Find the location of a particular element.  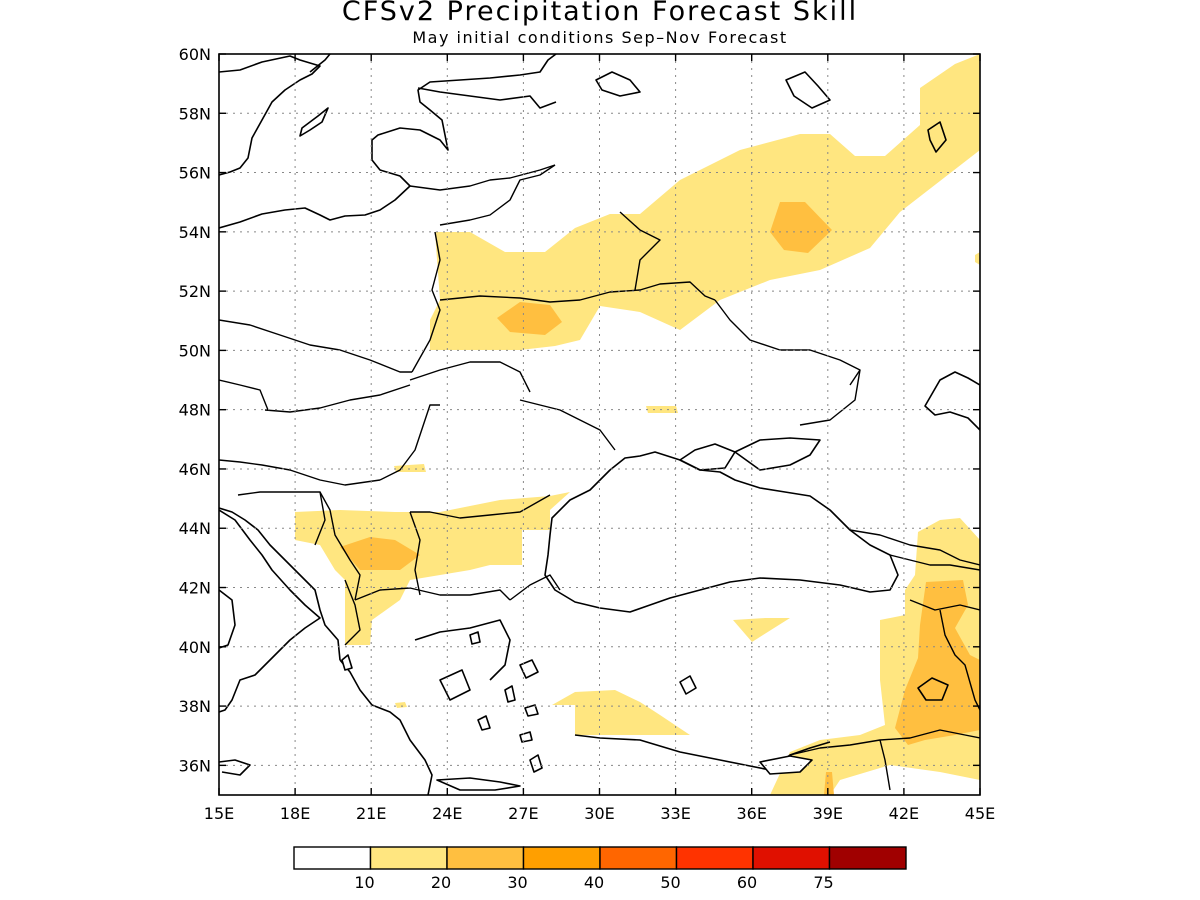

lon-tick-label: 42E is located at coordinates (904, 813).